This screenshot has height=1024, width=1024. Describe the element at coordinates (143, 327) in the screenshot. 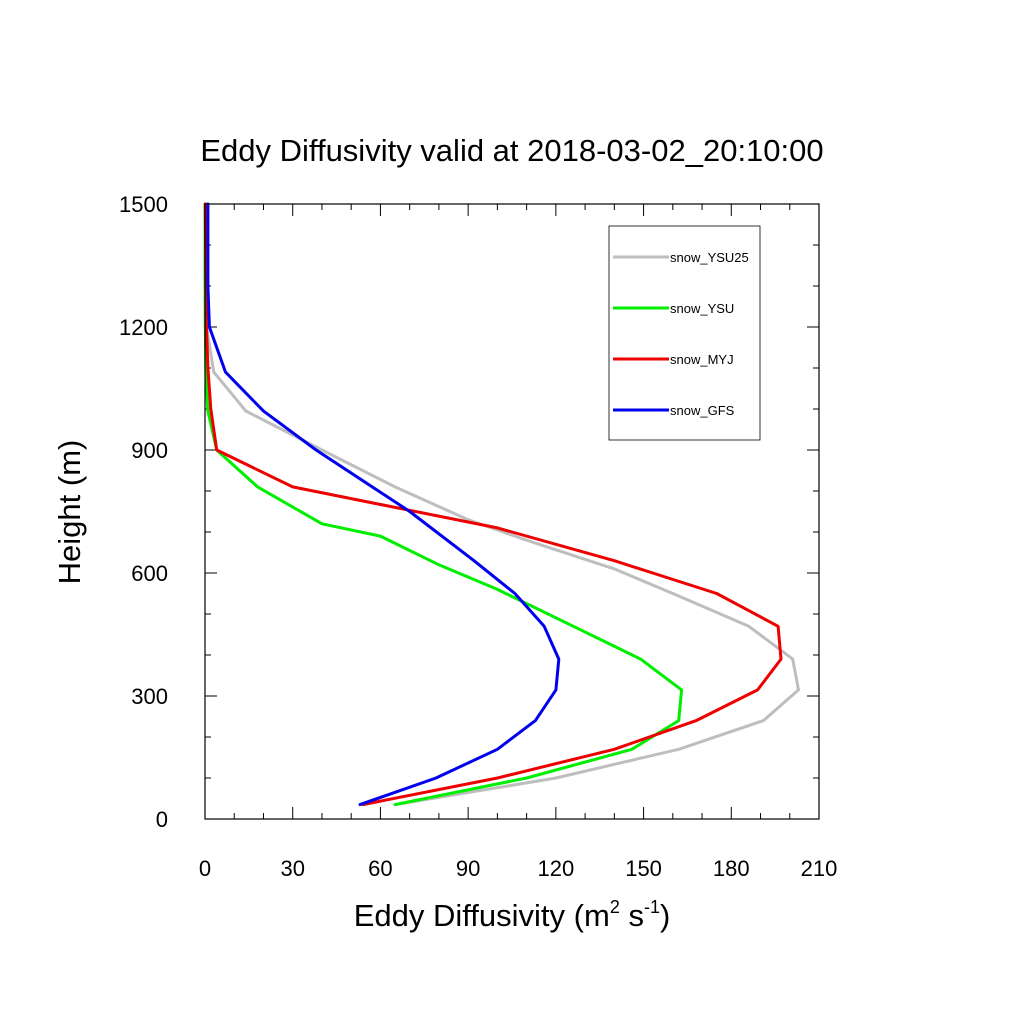

I see `y-tick-label: 1200` at that location.